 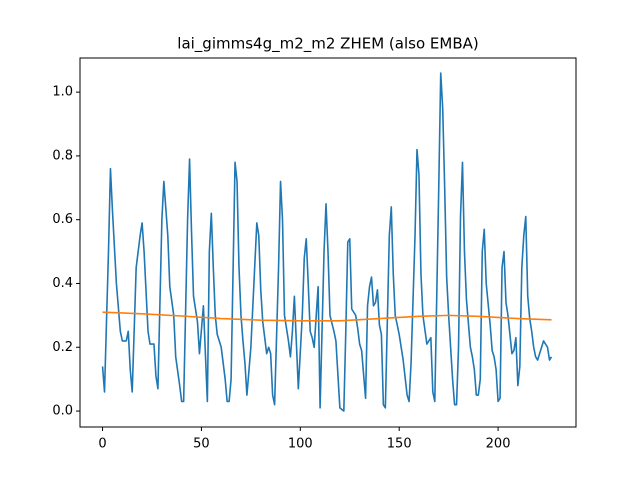 What do you see at coordinates (62, 411) in the screenshot?
I see `y-tick-label: 0.0` at bounding box center [62, 411].